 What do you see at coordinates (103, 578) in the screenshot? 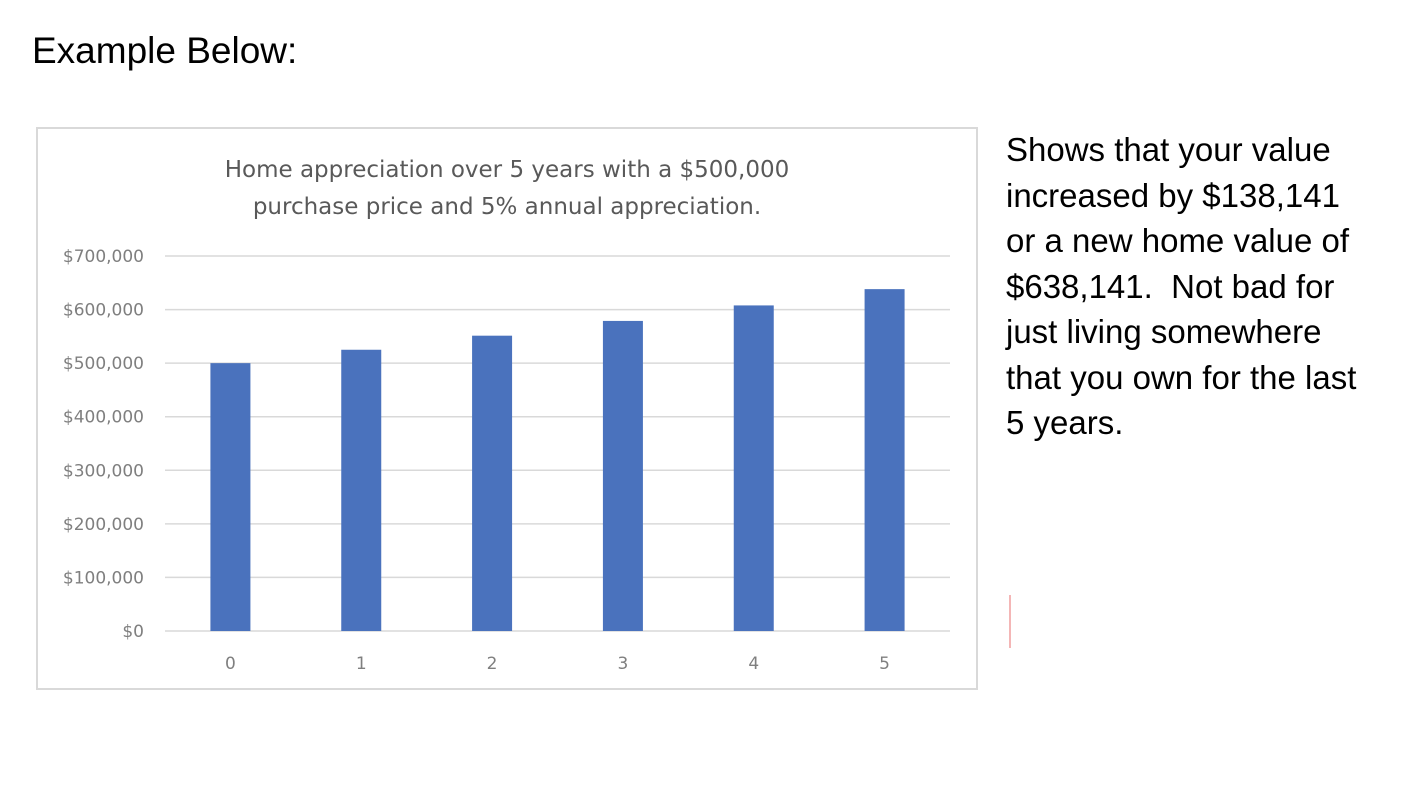
I see `y-tick-label: $100,000` at bounding box center [103, 578].